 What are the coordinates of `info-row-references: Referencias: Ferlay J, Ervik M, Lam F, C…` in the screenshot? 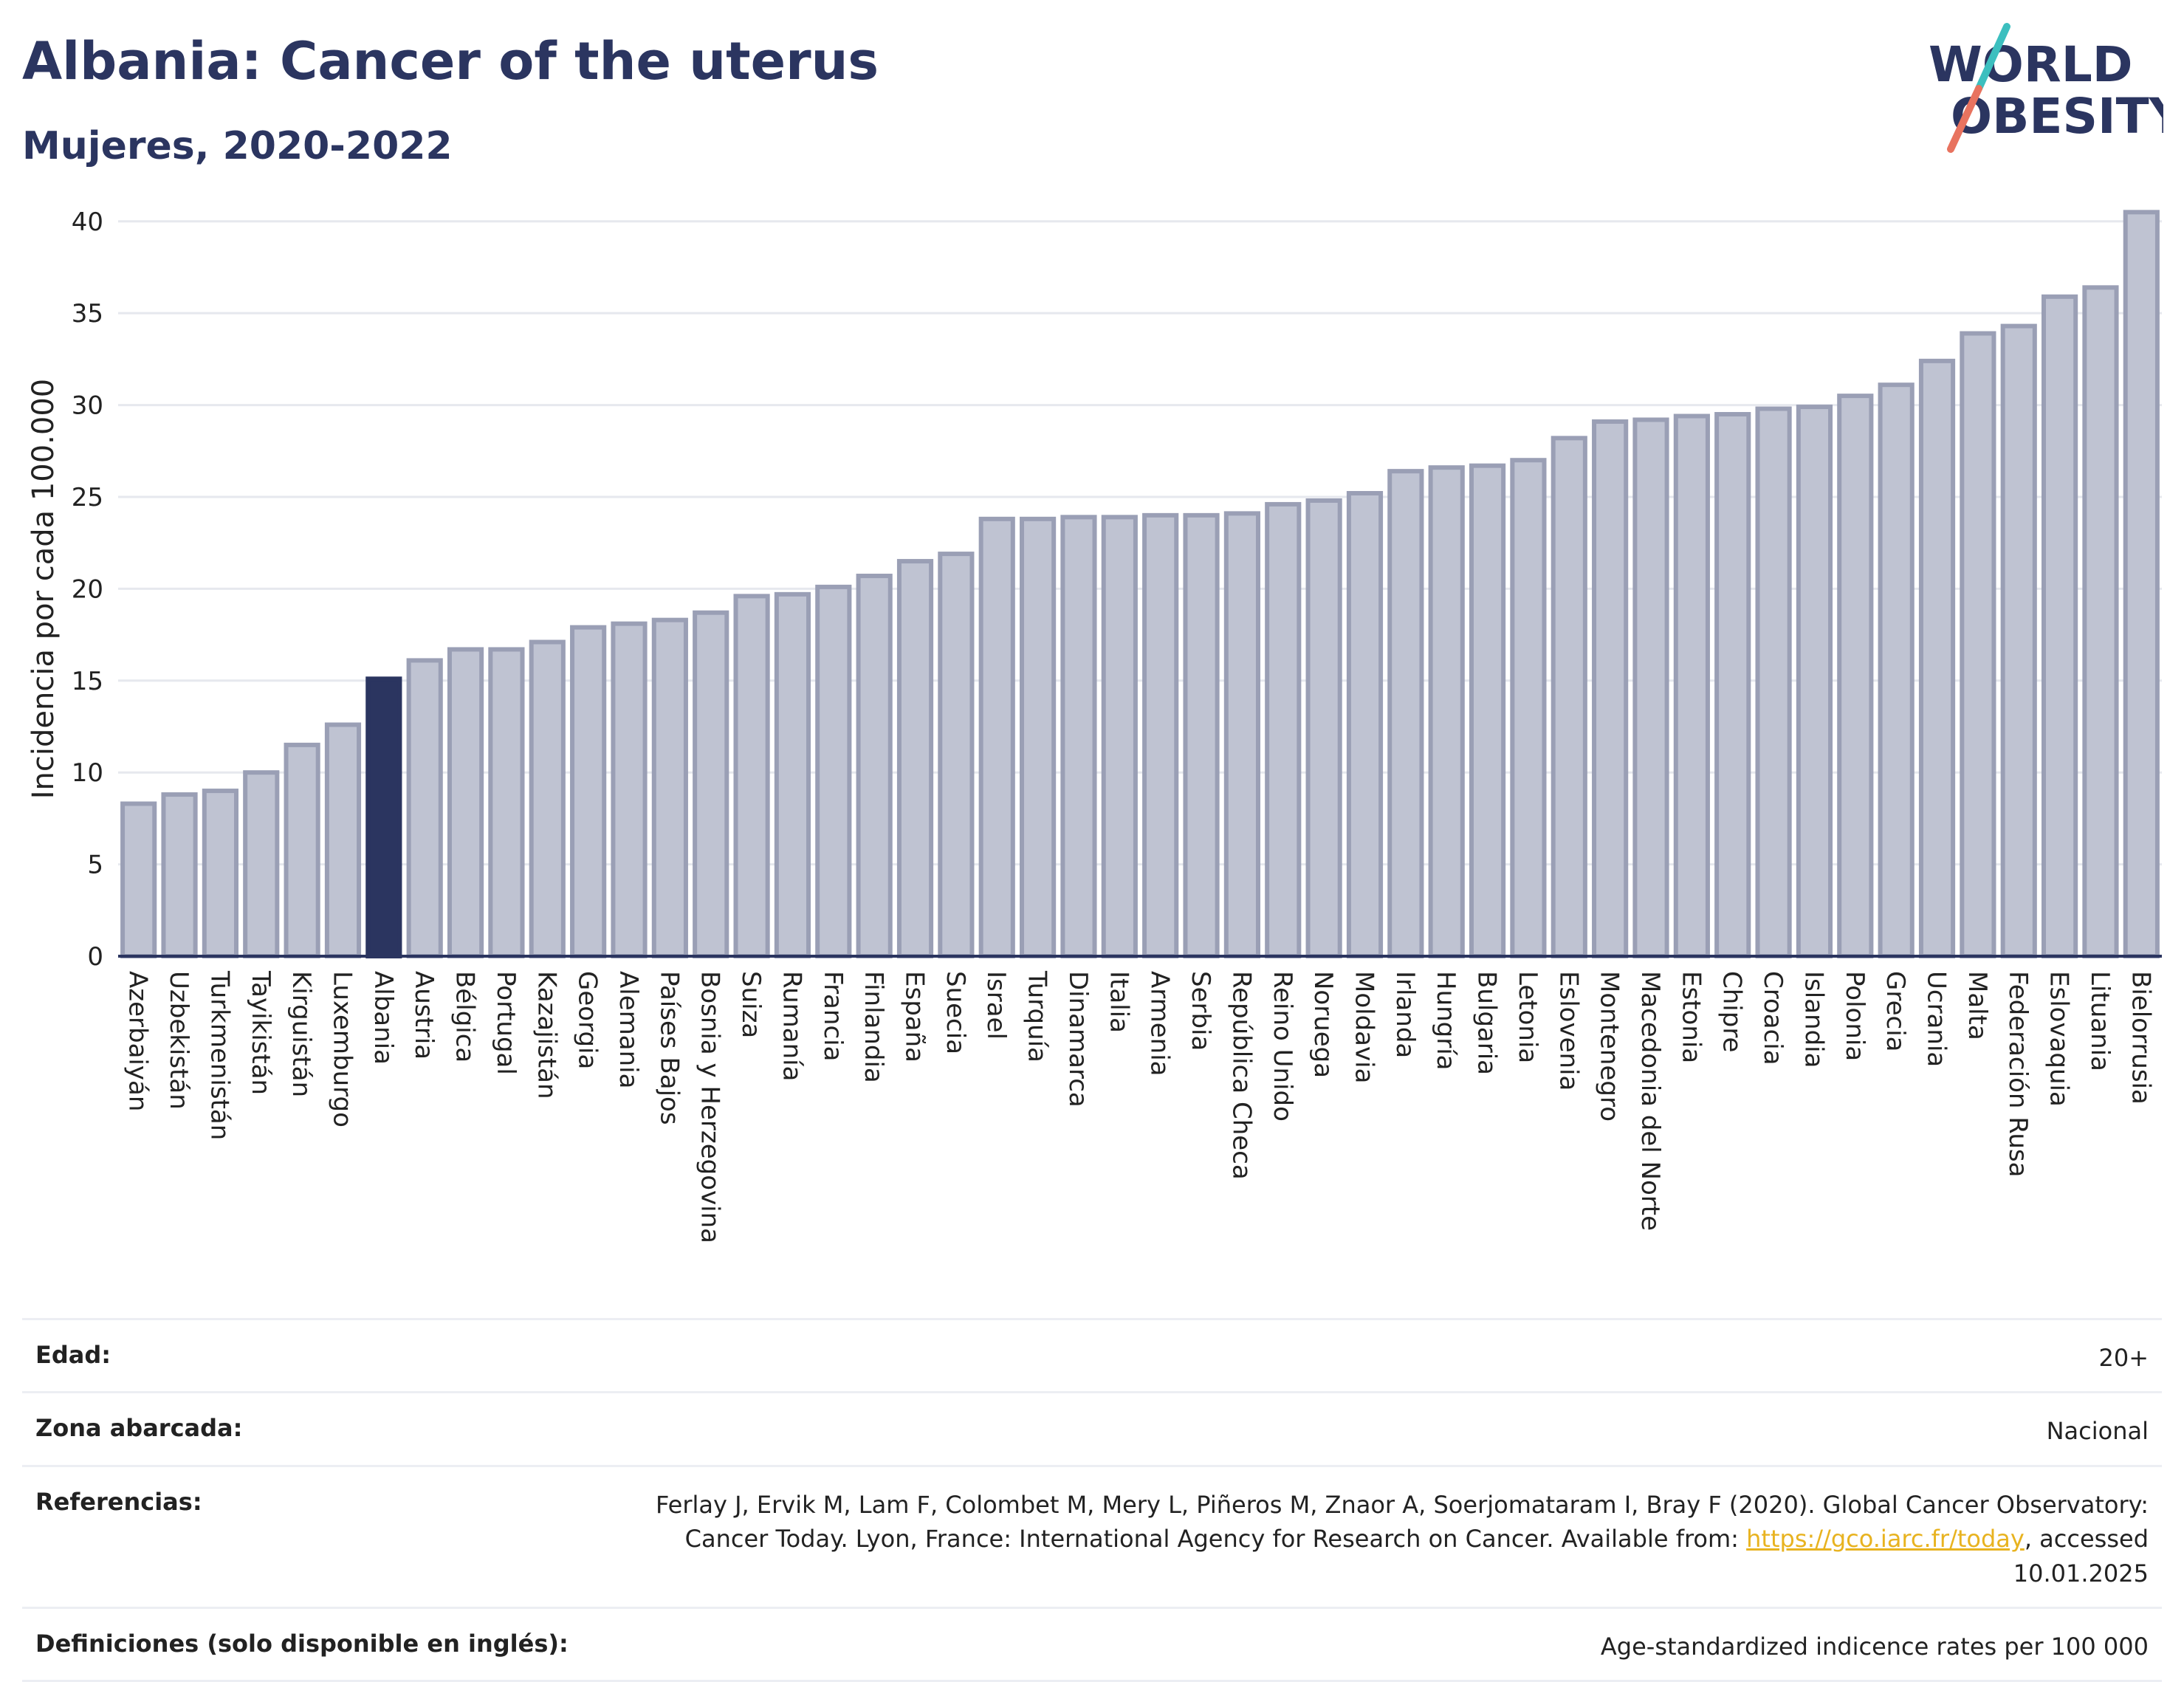 It's located at (1092, 1535).